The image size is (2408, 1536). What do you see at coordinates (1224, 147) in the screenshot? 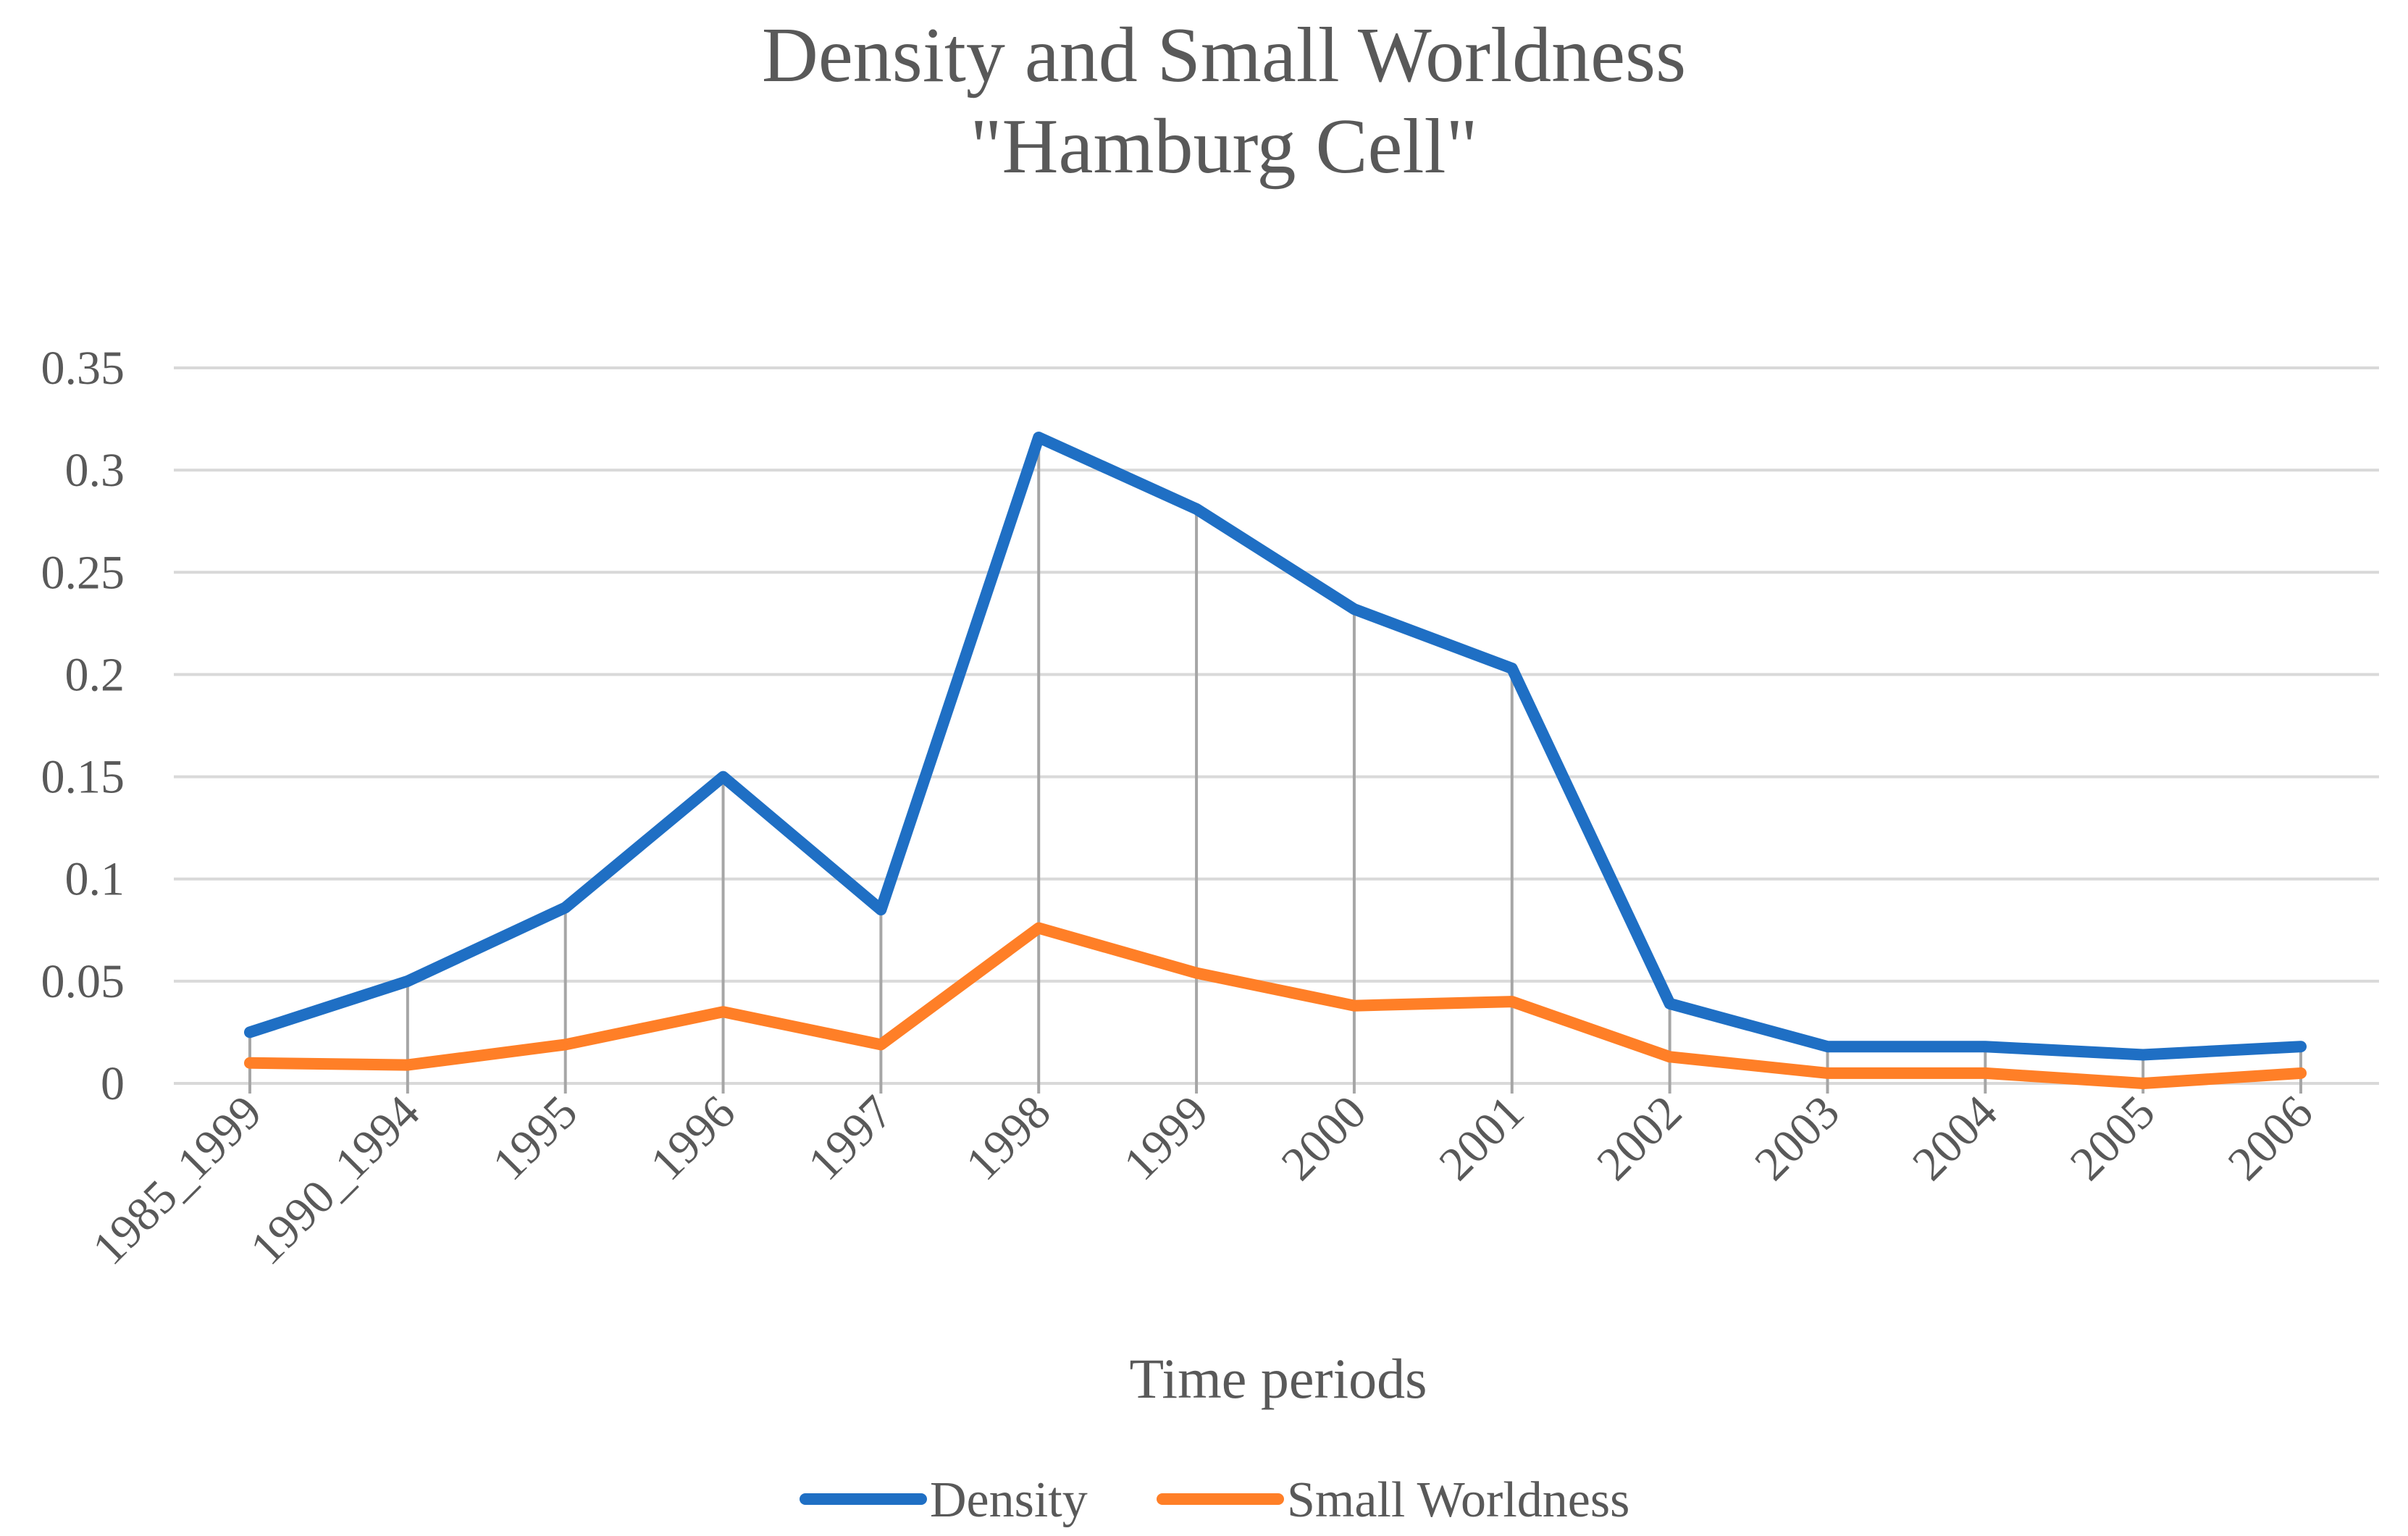
I see `chart-title-line-2: "Hamburg Cell"` at bounding box center [1224, 147].